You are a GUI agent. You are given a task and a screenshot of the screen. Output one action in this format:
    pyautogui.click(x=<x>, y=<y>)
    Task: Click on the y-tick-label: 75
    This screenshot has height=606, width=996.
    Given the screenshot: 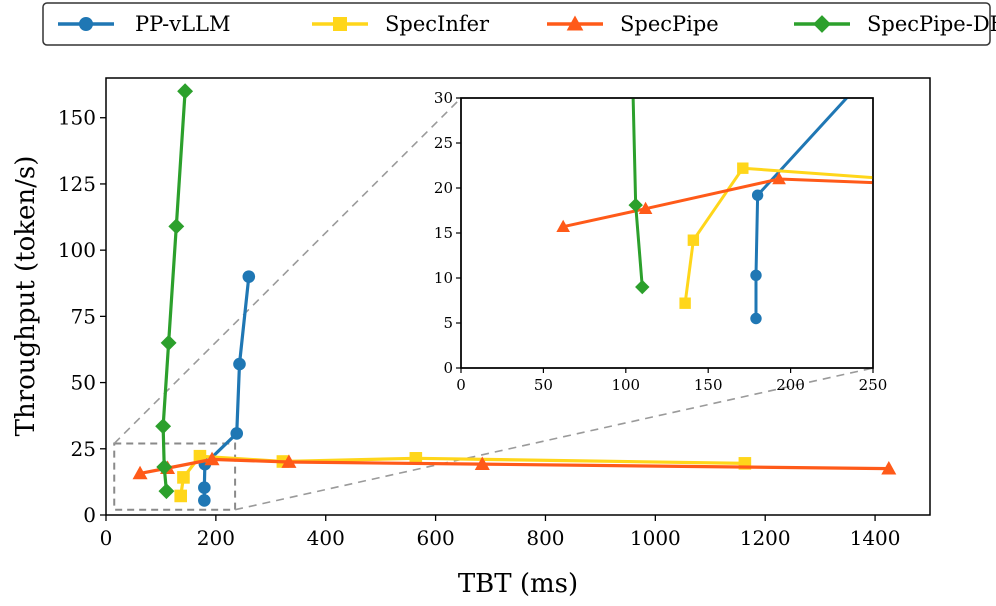 What is the action you would take?
    pyautogui.click(x=83, y=316)
    